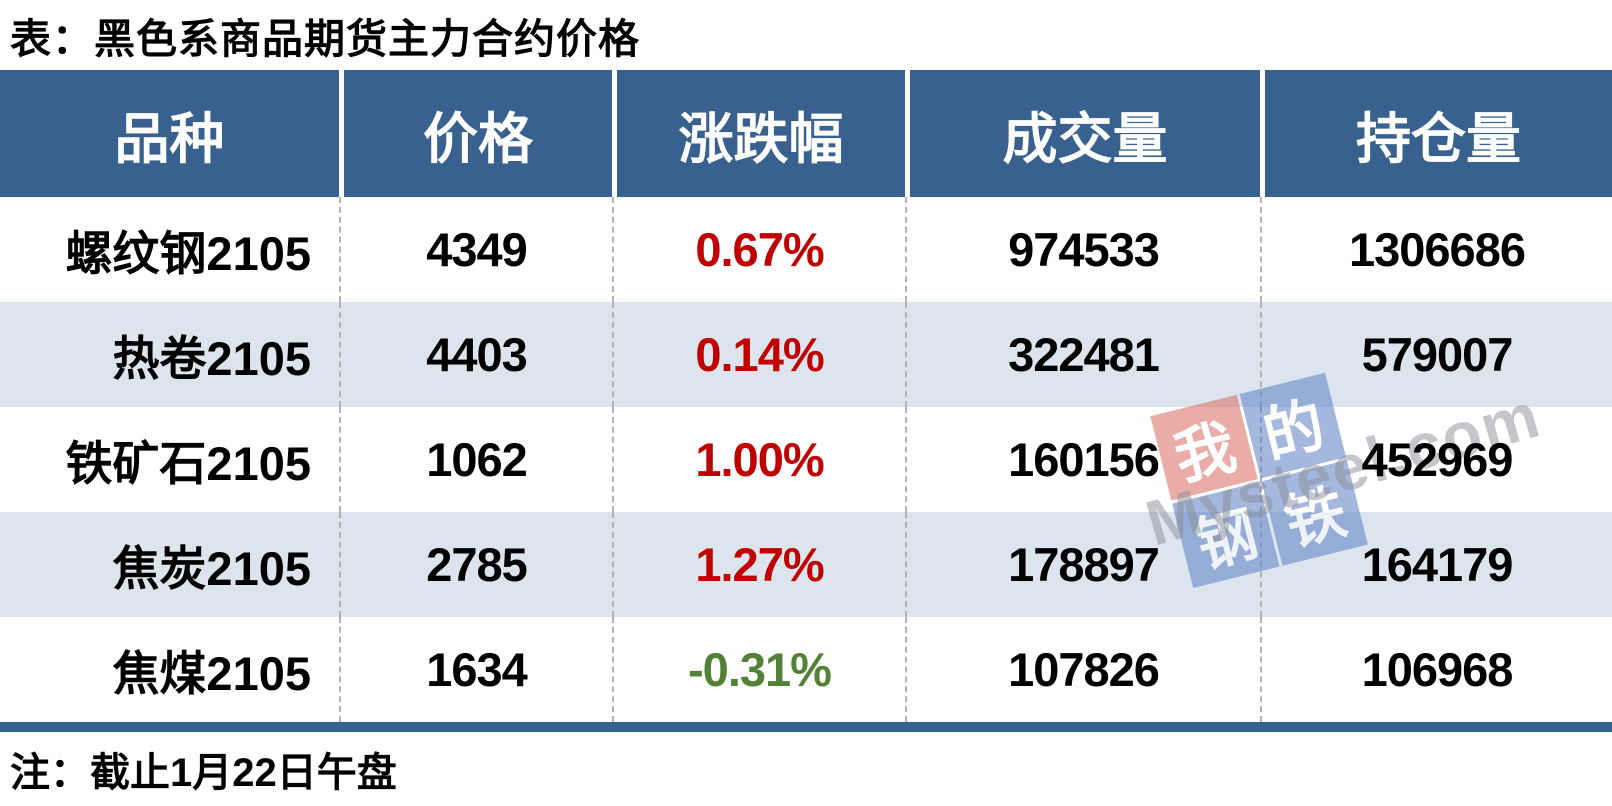 The height and width of the screenshot is (806, 1612). What do you see at coordinates (475, 564) in the screenshot?
I see `cell-price: 2785` at bounding box center [475, 564].